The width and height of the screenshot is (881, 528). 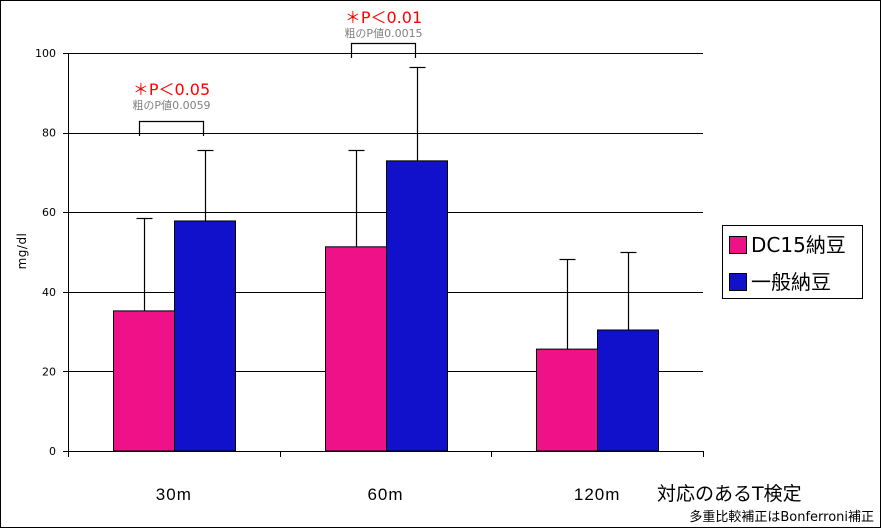 I want to click on y-axis-ticks: 0 20 40 60 80 100, so click(x=51, y=252).